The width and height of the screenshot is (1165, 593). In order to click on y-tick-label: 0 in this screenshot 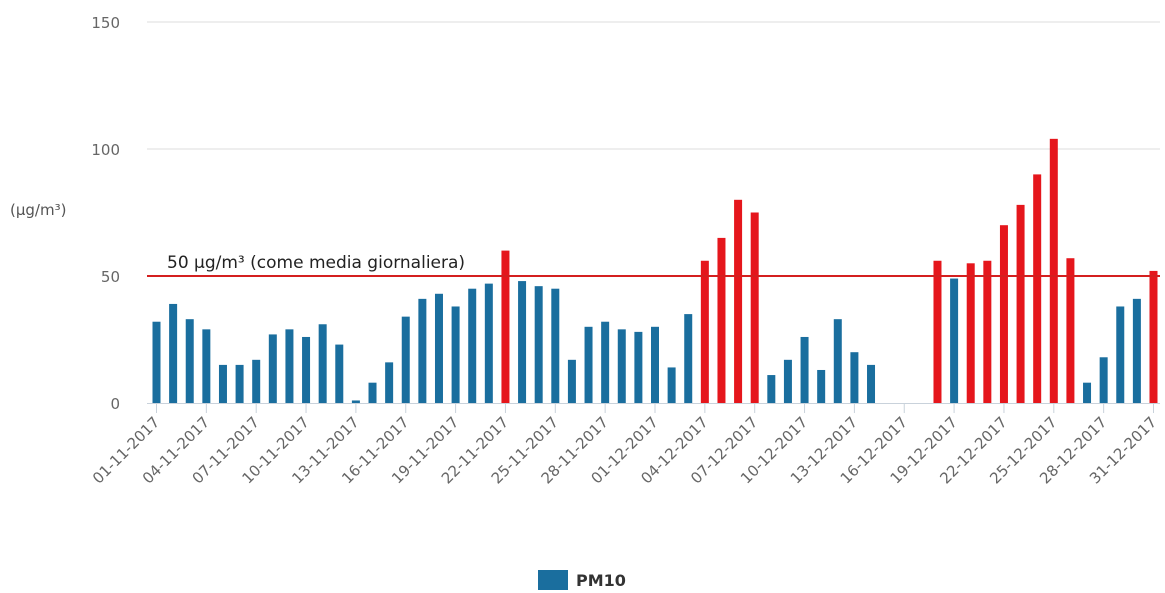, I will do `click(115, 404)`.